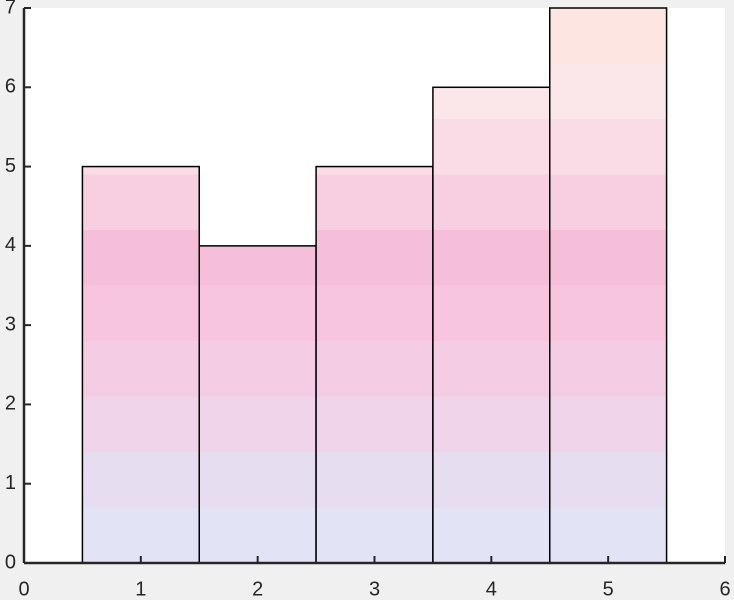  Describe the element at coordinates (257, 589) in the screenshot. I see `x-tick-label: 2` at that location.